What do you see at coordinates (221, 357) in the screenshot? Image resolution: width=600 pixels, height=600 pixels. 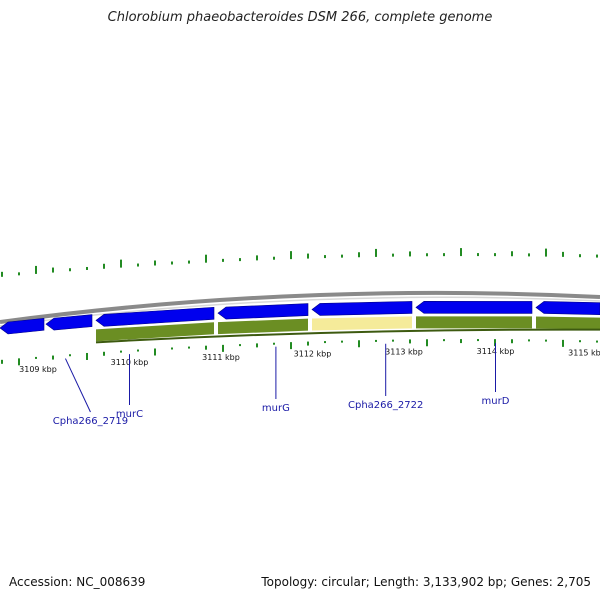 I see `scale-tick-label: 3111 kbp` at bounding box center [221, 357].